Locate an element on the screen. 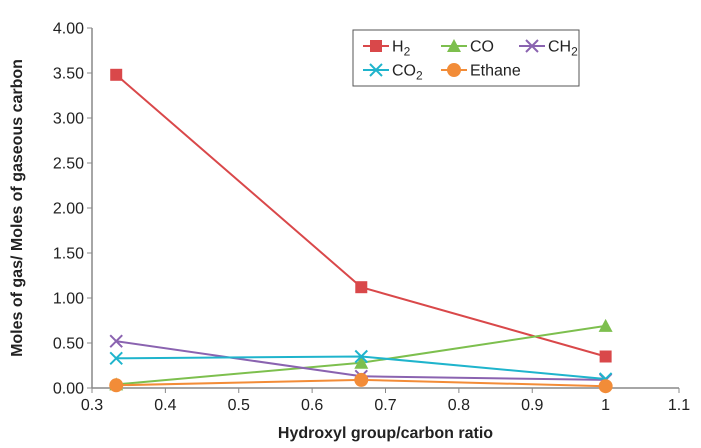  legend-label: CO is located at coordinates (482, 47).